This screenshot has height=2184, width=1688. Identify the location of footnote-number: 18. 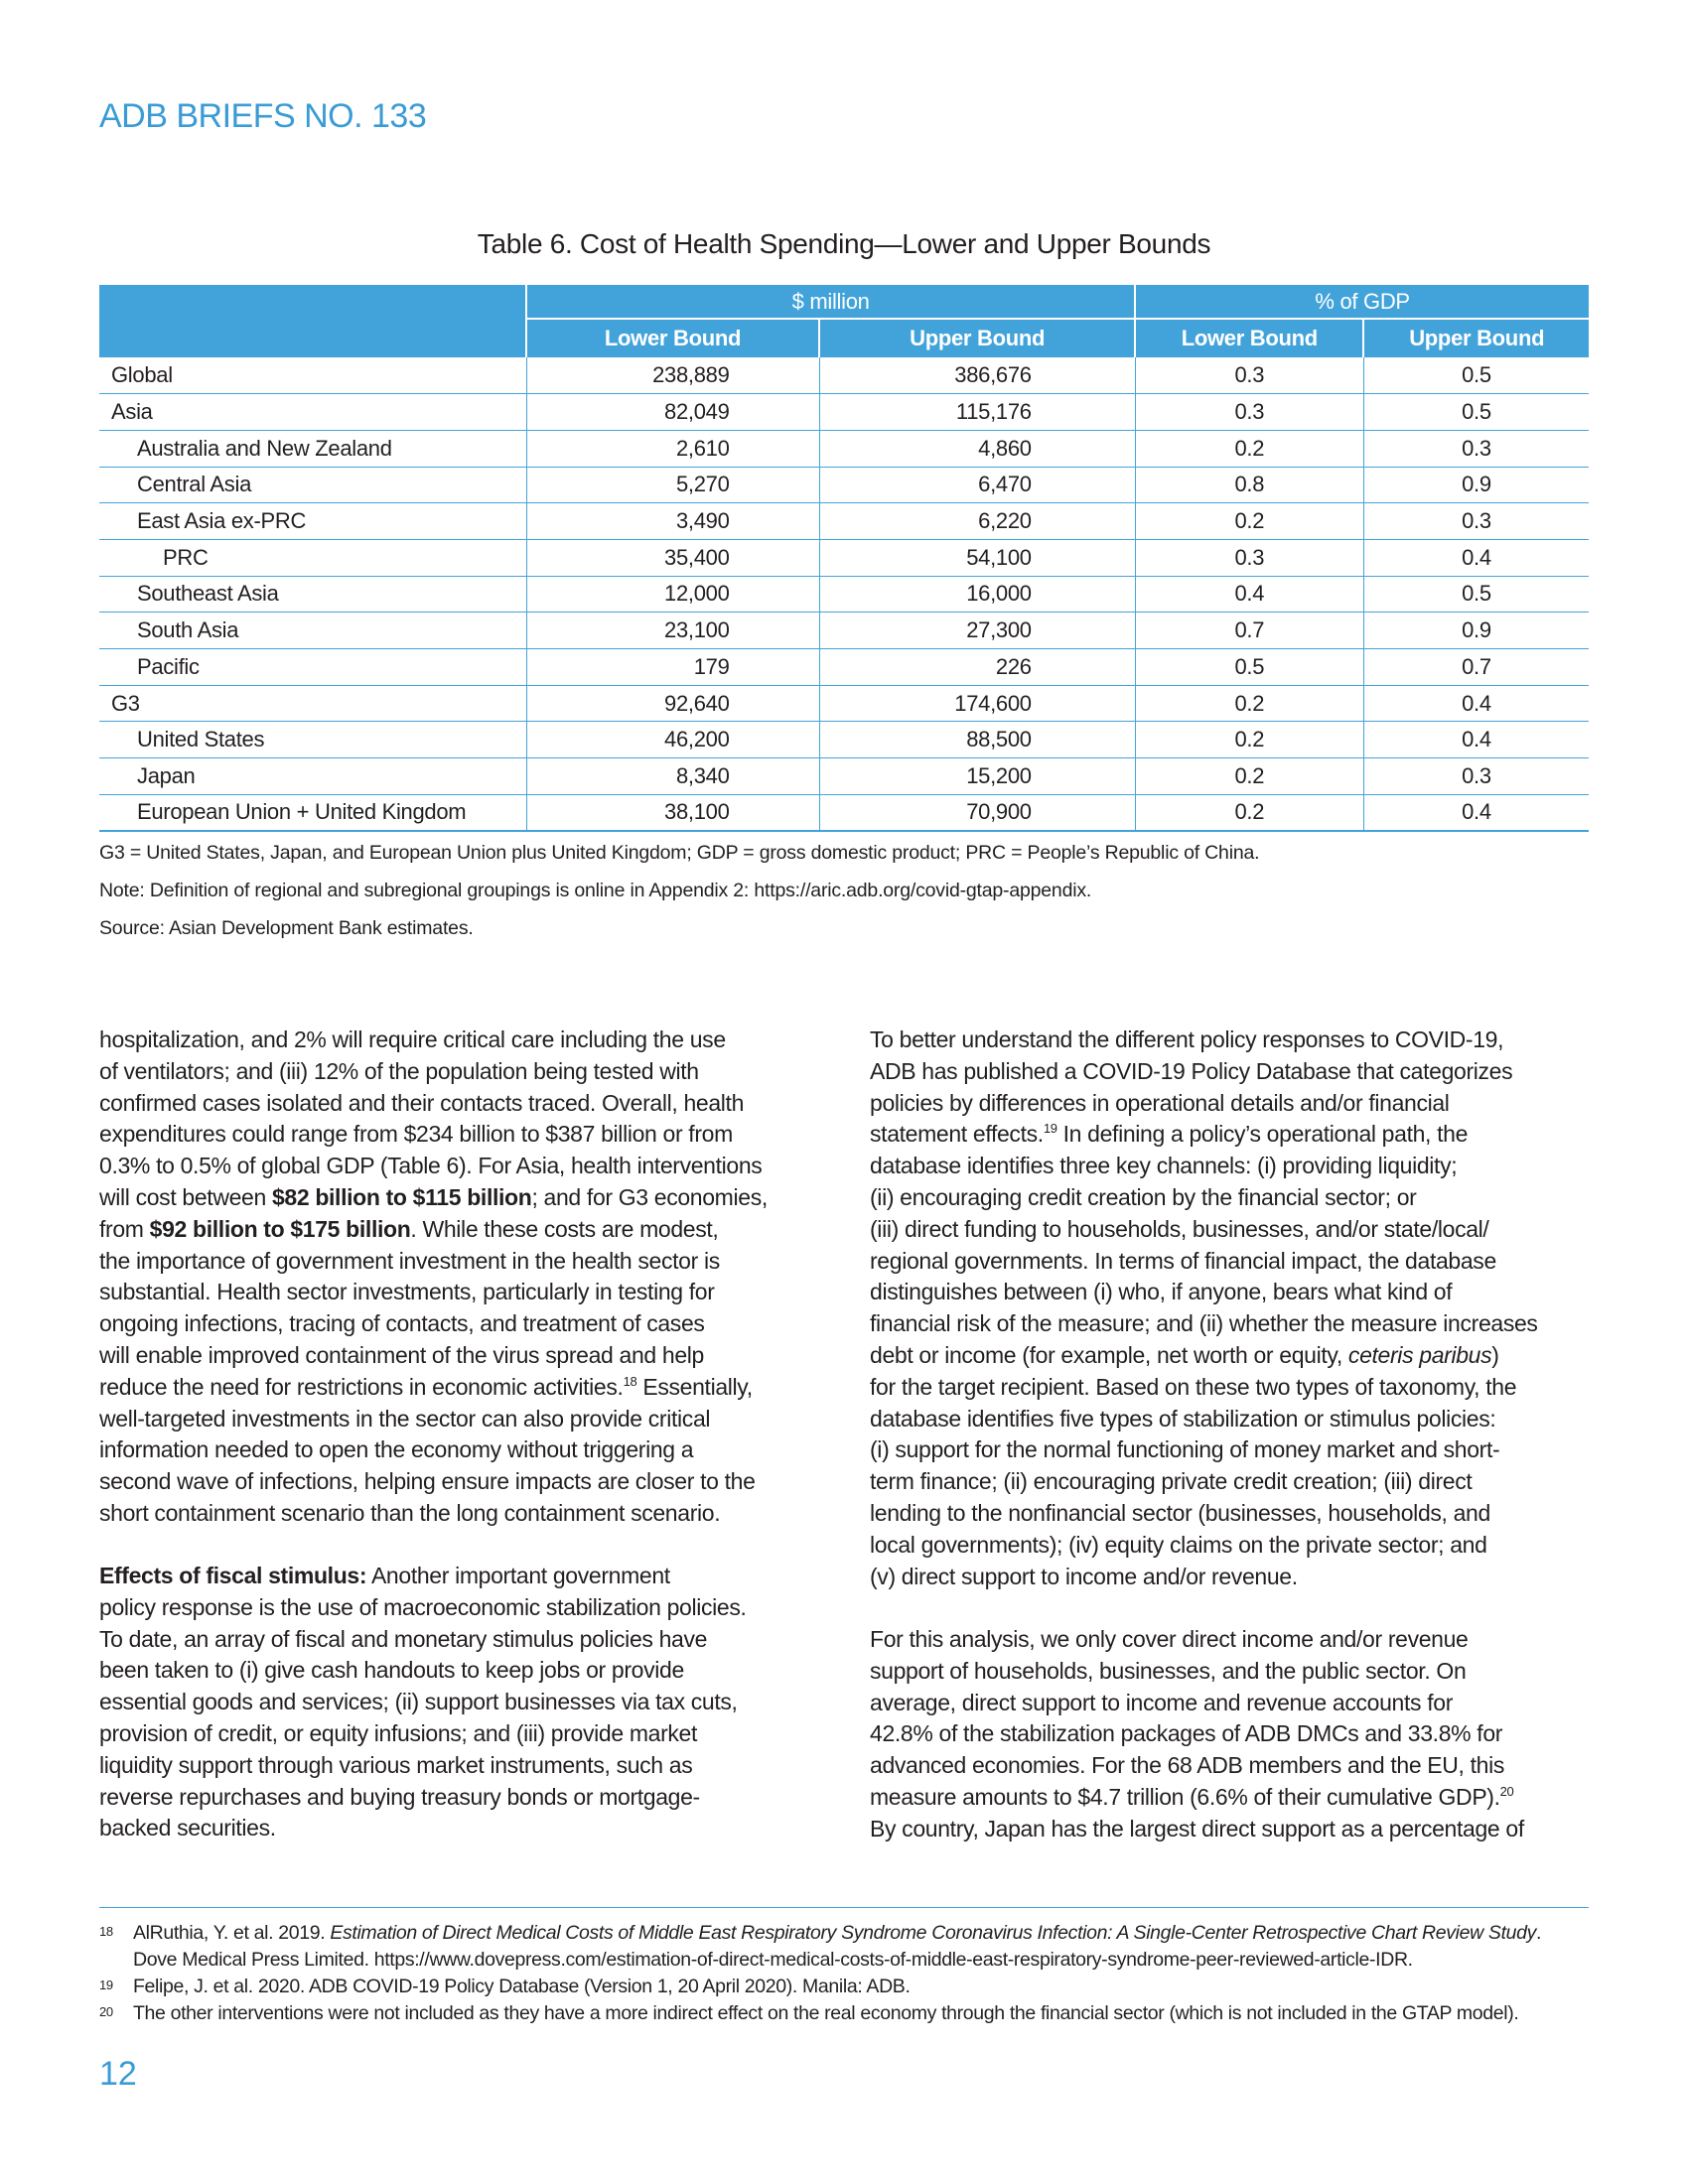
(106, 1931).